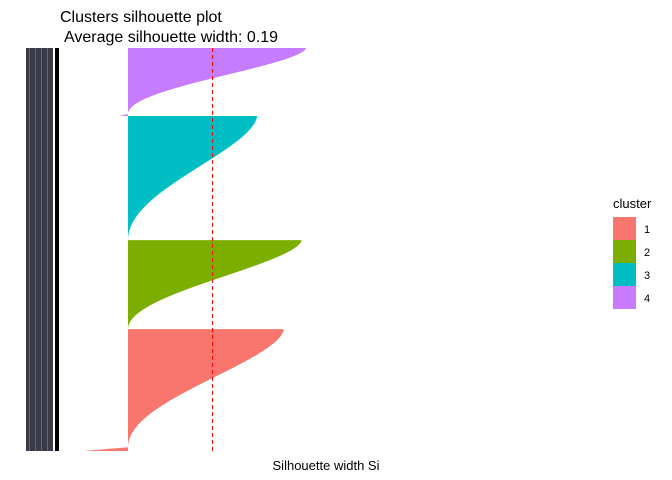 The height and width of the screenshot is (480, 672). I want to click on legend: cluster 1 2 3 4, so click(632, 252).